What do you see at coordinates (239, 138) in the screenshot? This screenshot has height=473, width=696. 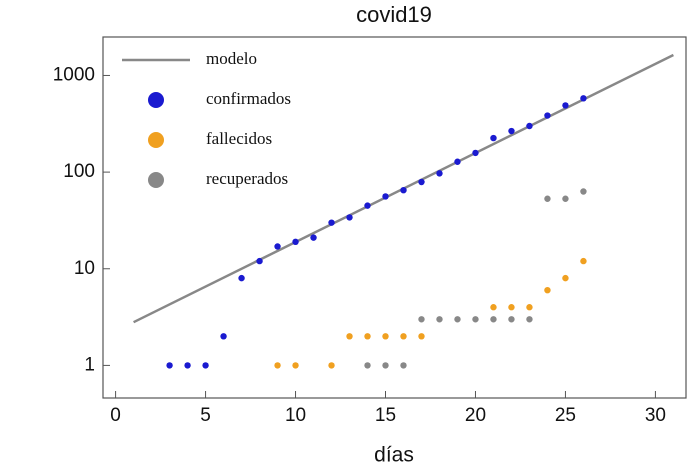 I see `legend-label: fallecidos` at bounding box center [239, 138].